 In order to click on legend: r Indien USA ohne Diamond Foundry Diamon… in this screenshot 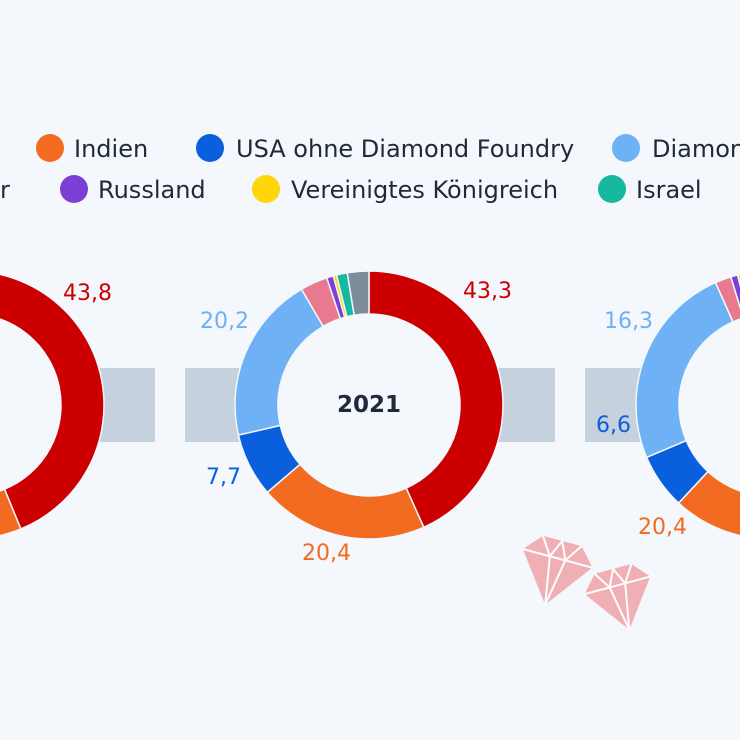, I will do `click(370, 169)`.